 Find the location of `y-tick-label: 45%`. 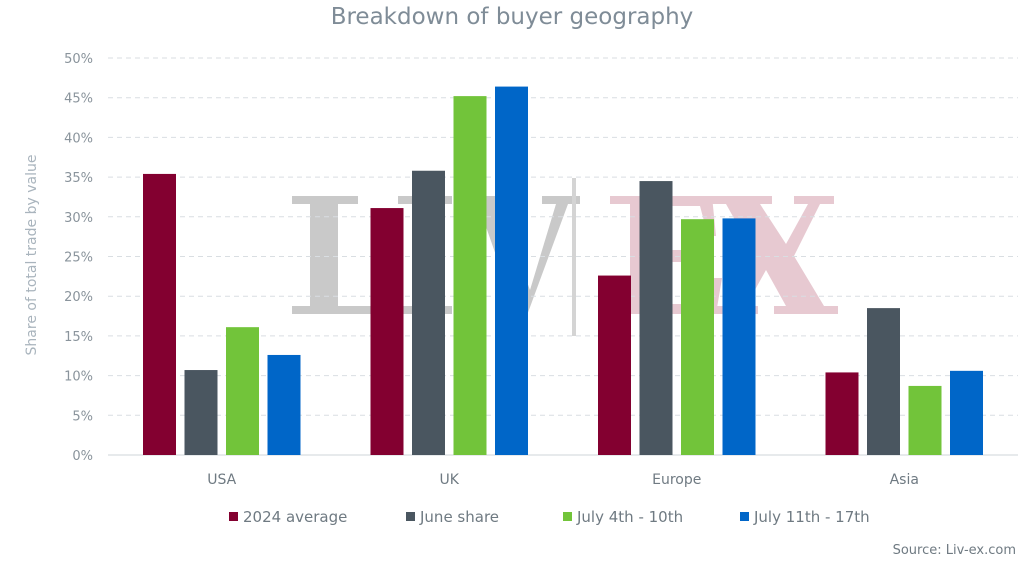

y-tick-label: 45% is located at coordinates (78, 99).